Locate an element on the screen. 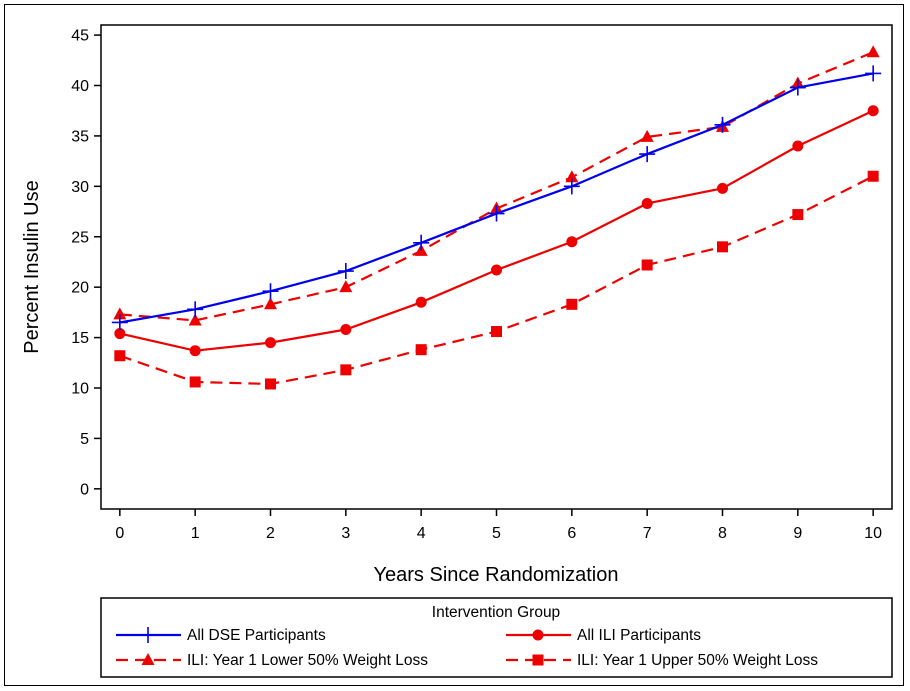 The image size is (910, 691). y-tick-label: 30 is located at coordinates (80, 187).